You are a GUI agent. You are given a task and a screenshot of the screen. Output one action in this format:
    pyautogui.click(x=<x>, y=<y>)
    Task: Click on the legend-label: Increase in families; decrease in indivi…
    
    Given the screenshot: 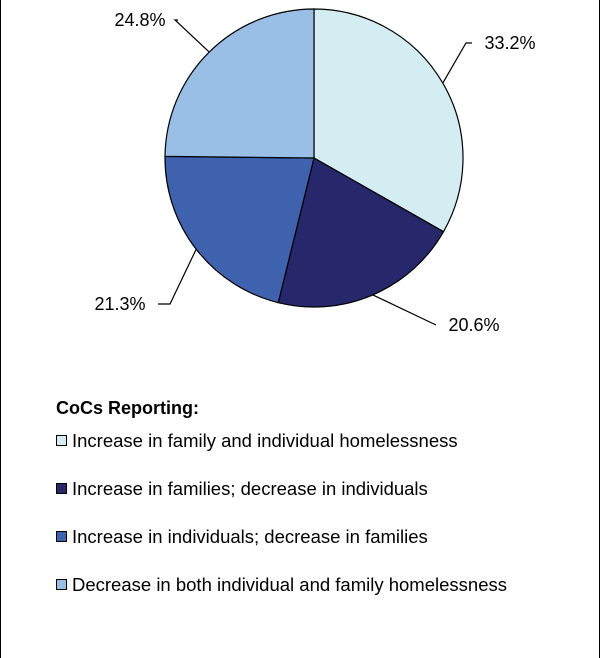 What is the action you would take?
    pyautogui.click(x=250, y=488)
    